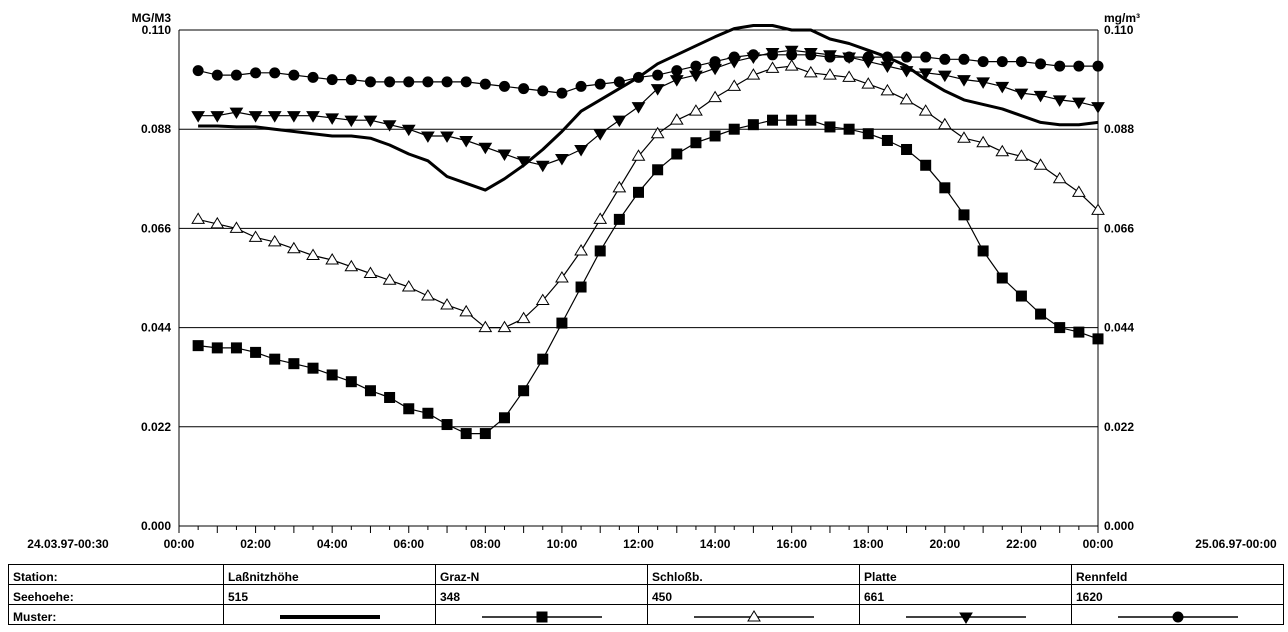  Describe the element at coordinates (646, 614) in the screenshot. I see `legend-row-pattern: Muster:` at that location.